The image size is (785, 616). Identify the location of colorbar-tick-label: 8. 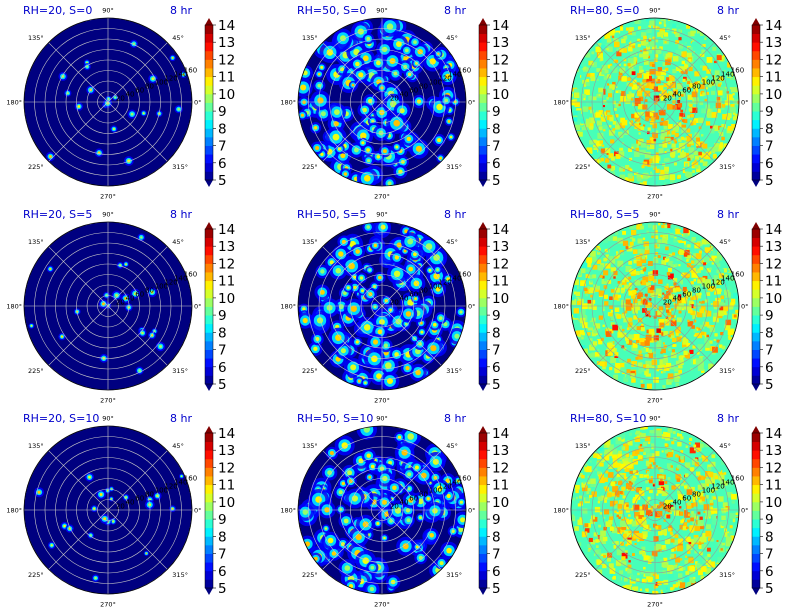
(222, 129).